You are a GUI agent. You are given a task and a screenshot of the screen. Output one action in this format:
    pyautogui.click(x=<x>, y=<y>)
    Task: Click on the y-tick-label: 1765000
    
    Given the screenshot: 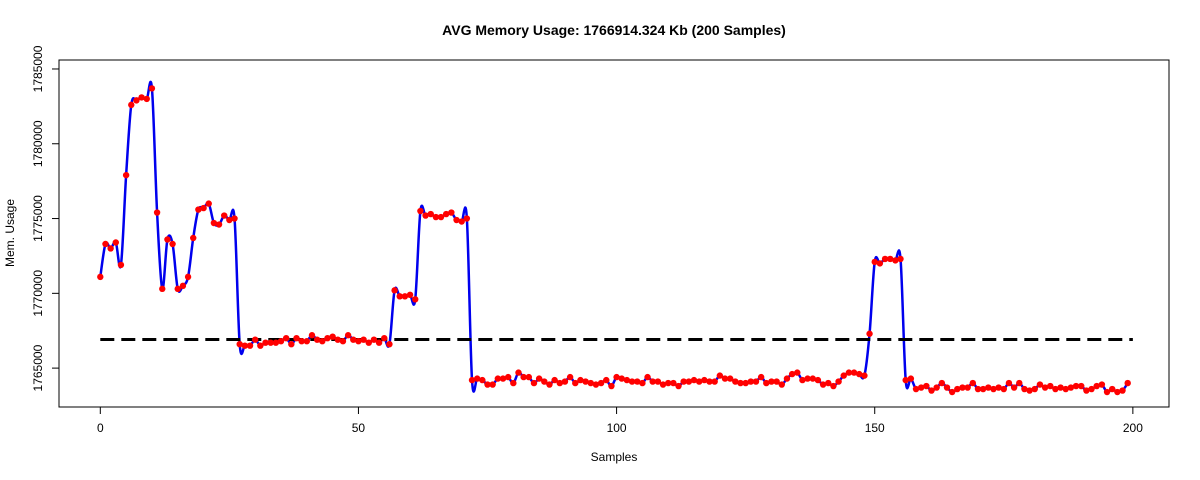 What is the action you would take?
    pyautogui.click(x=38, y=367)
    